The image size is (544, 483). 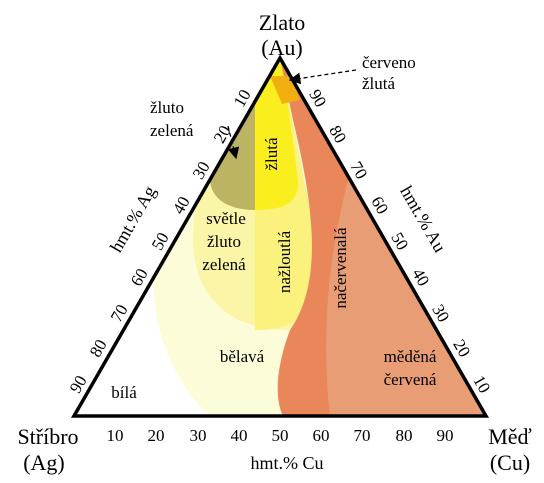 What do you see at coordinates (406, 298) in the screenshot?
I see `region-medena-cervena` at bounding box center [406, 298].